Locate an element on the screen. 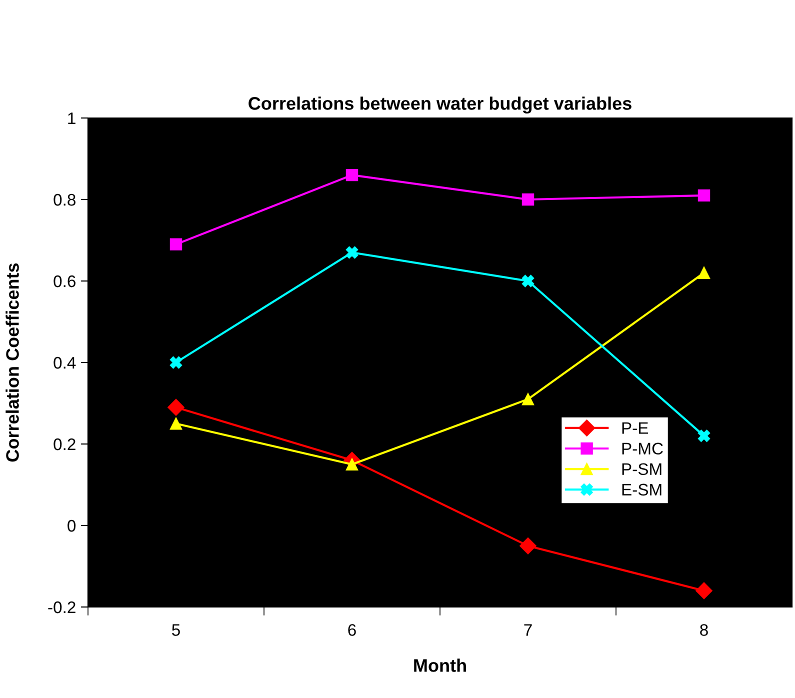 The height and width of the screenshot is (698, 795). y-tick-label: 0 is located at coordinates (72, 526).